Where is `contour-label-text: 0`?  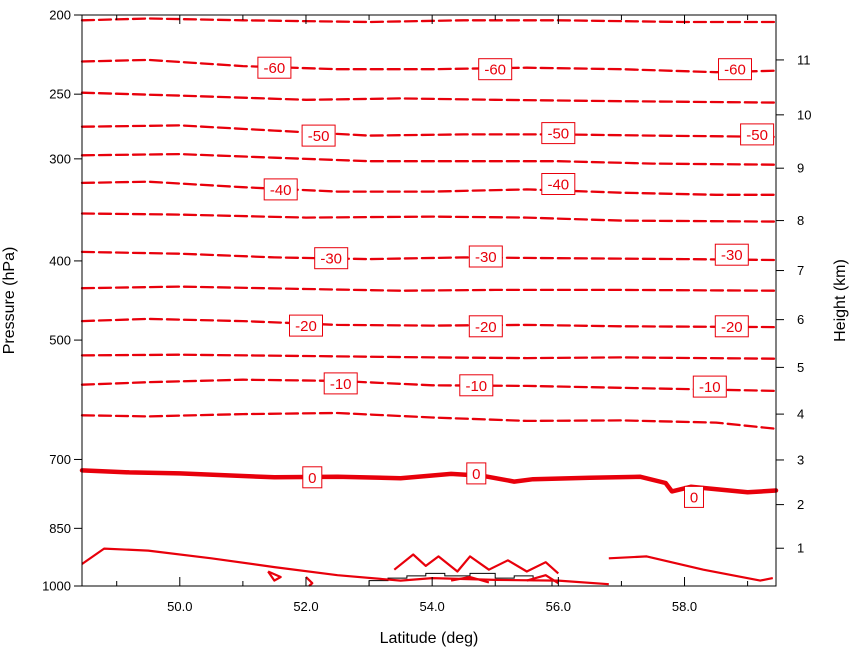
contour-label-text: 0 is located at coordinates (312, 478).